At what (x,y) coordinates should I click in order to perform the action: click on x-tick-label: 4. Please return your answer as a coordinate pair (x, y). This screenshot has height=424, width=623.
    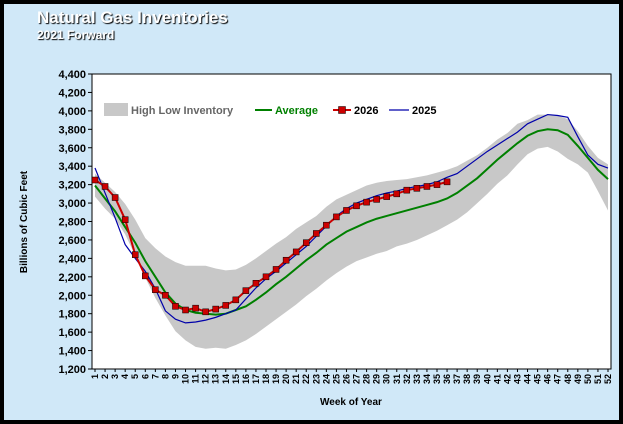
    Looking at the image, I should click on (125, 376).